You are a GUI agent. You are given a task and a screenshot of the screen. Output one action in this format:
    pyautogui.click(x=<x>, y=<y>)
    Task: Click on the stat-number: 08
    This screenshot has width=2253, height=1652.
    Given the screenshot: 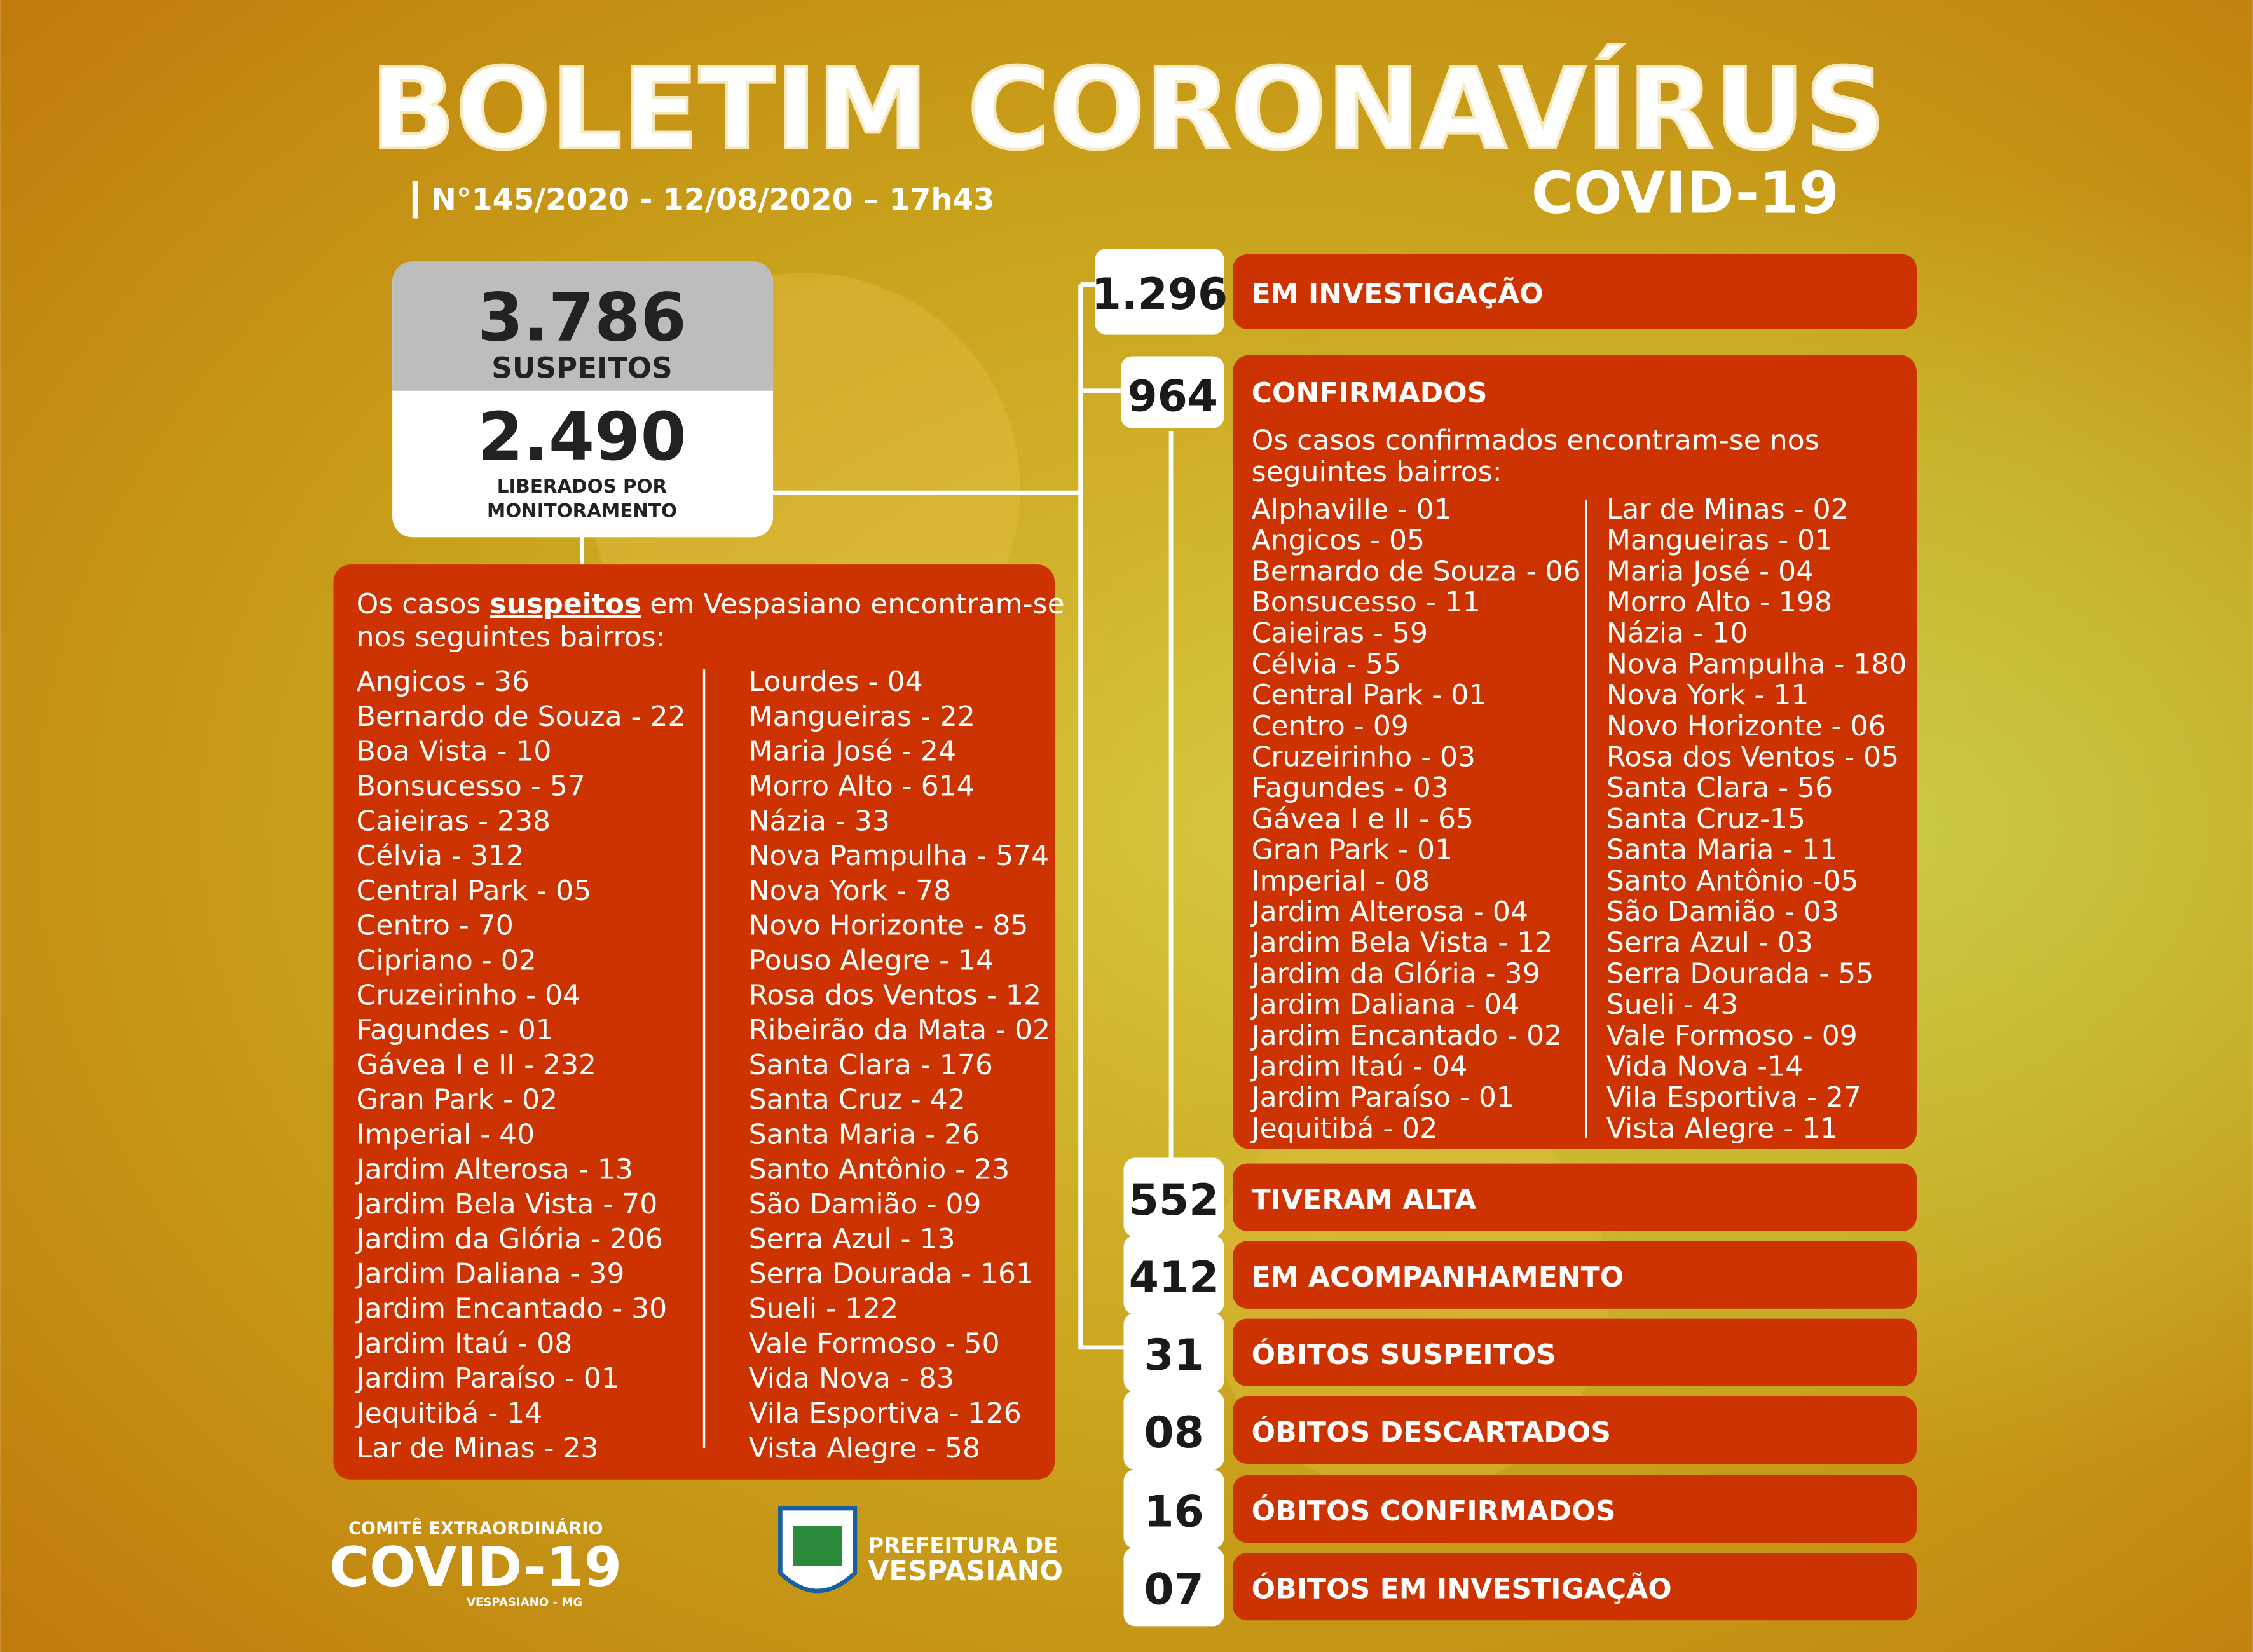 What is the action you would take?
    pyautogui.click(x=1174, y=1432)
    